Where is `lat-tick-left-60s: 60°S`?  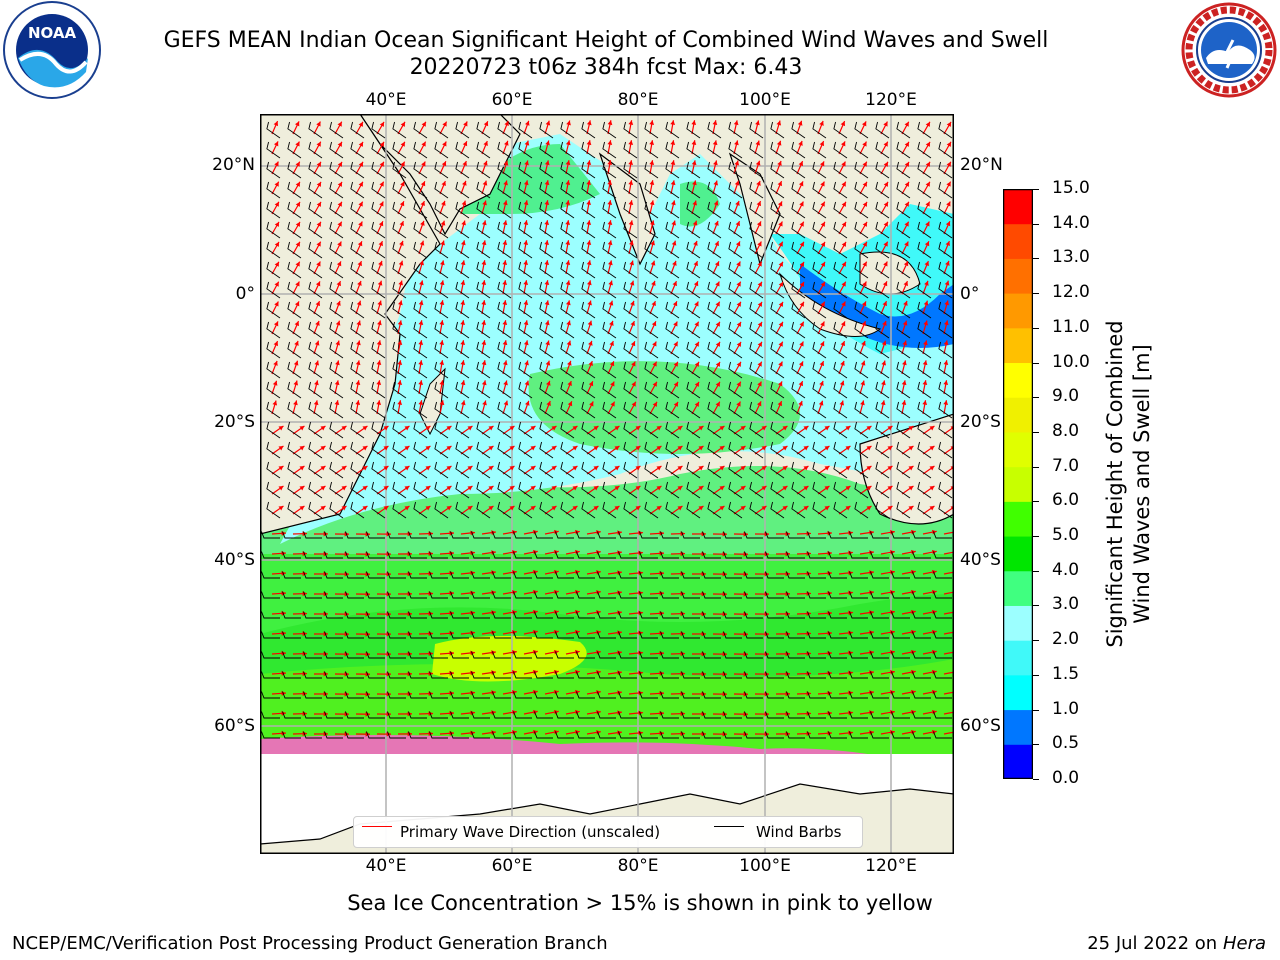 lat-tick-left-60s: 60°S is located at coordinates (234, 726).